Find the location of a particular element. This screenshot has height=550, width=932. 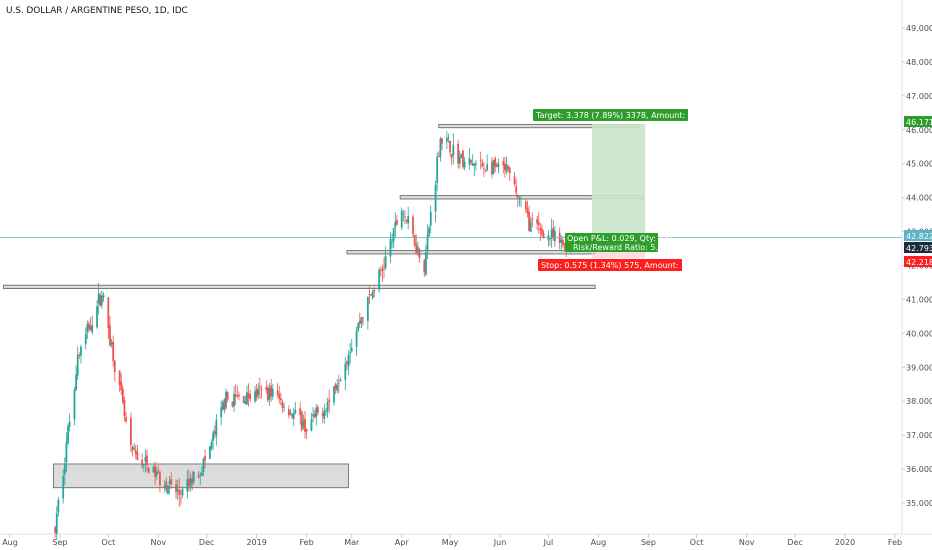

x-tick-label: Mar is located at coordinates (352, 542).